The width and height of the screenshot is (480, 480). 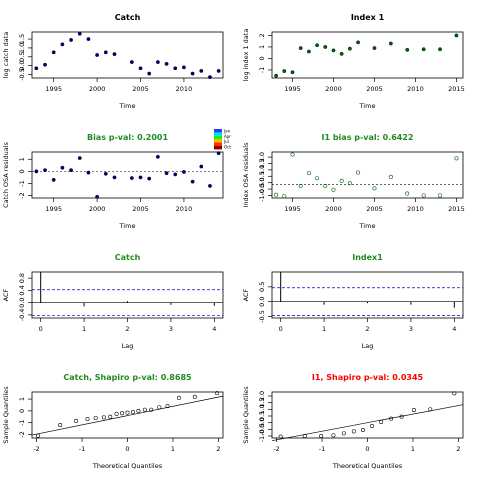 What do you see at coordinates (53, 209) in the screenshot?
I see `x-tick-label: 1995` at bounding box center [53, 209].